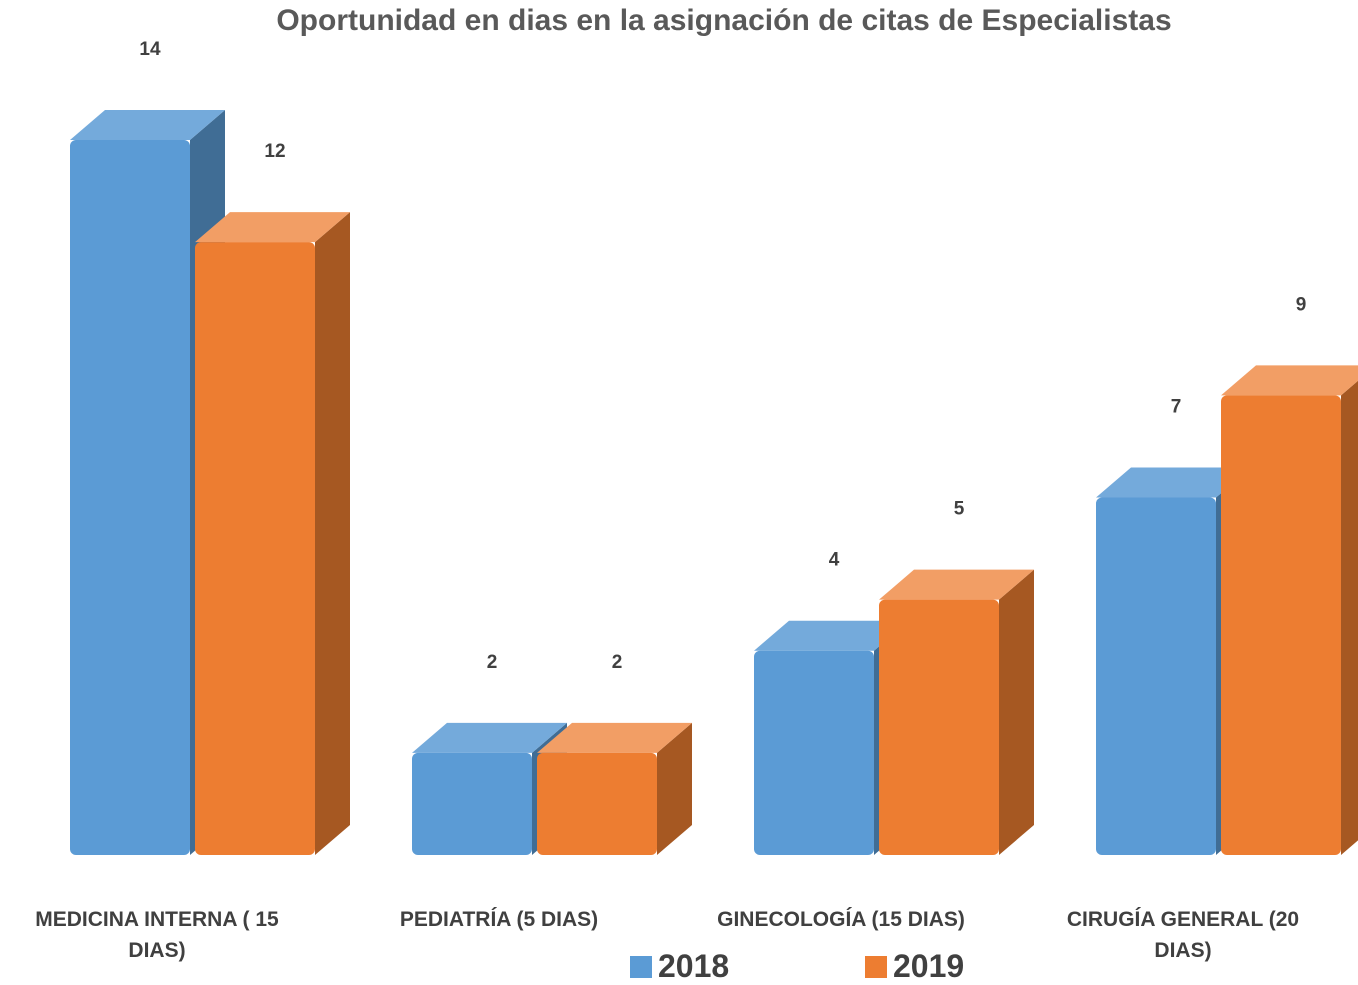 This screenshot has height=985, width=1358. What do you see at coordinates (499, 919) in the screenshot?
I see `x-tick-label: PEDIATRÍA (5 DIAS)` at bounding box center [499, 919].